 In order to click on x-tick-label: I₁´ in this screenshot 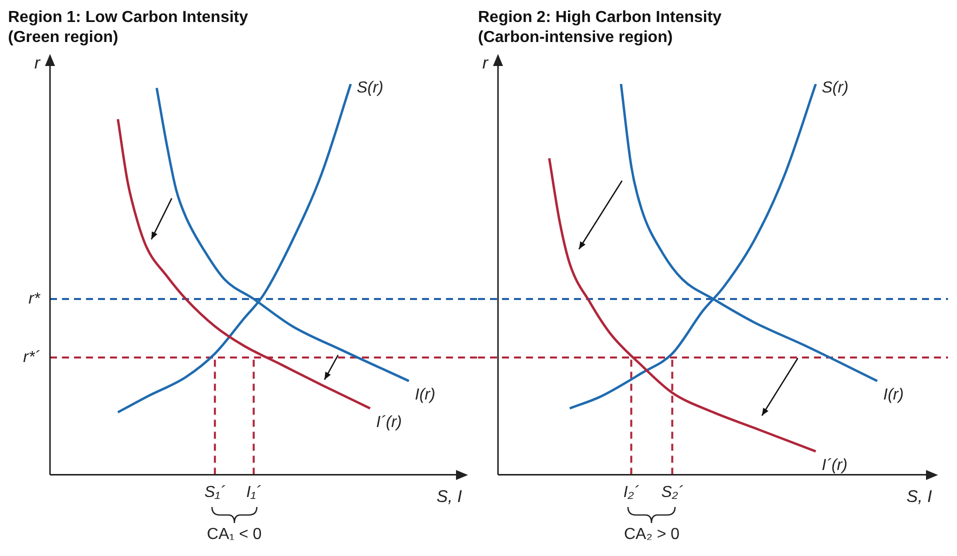, I will do `click(254, 492)`.